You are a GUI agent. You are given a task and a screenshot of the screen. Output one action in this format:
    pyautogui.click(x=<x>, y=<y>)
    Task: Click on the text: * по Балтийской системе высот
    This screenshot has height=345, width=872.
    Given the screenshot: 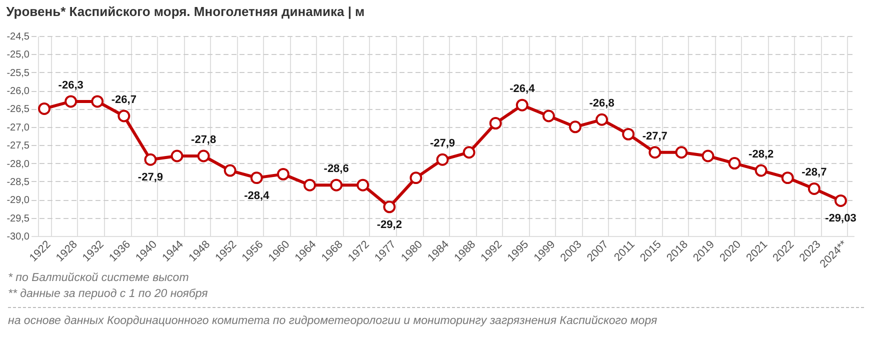 What is the action you would take?
    pyautogui.click(x=99, y=278)
    